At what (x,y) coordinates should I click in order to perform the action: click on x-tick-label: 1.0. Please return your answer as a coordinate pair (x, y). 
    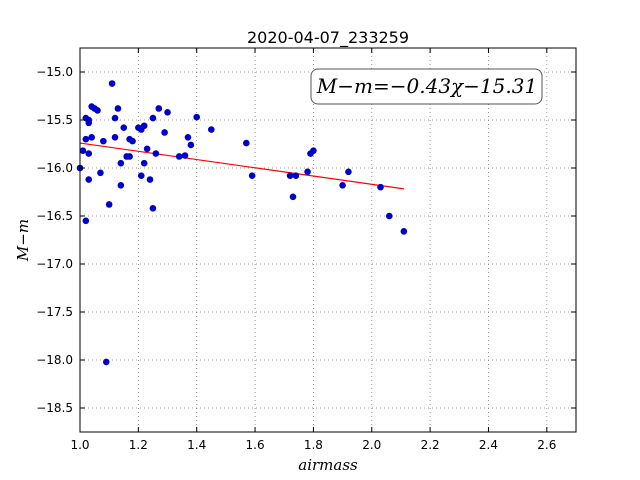
    Looking at the image, I should click on (79, 445).